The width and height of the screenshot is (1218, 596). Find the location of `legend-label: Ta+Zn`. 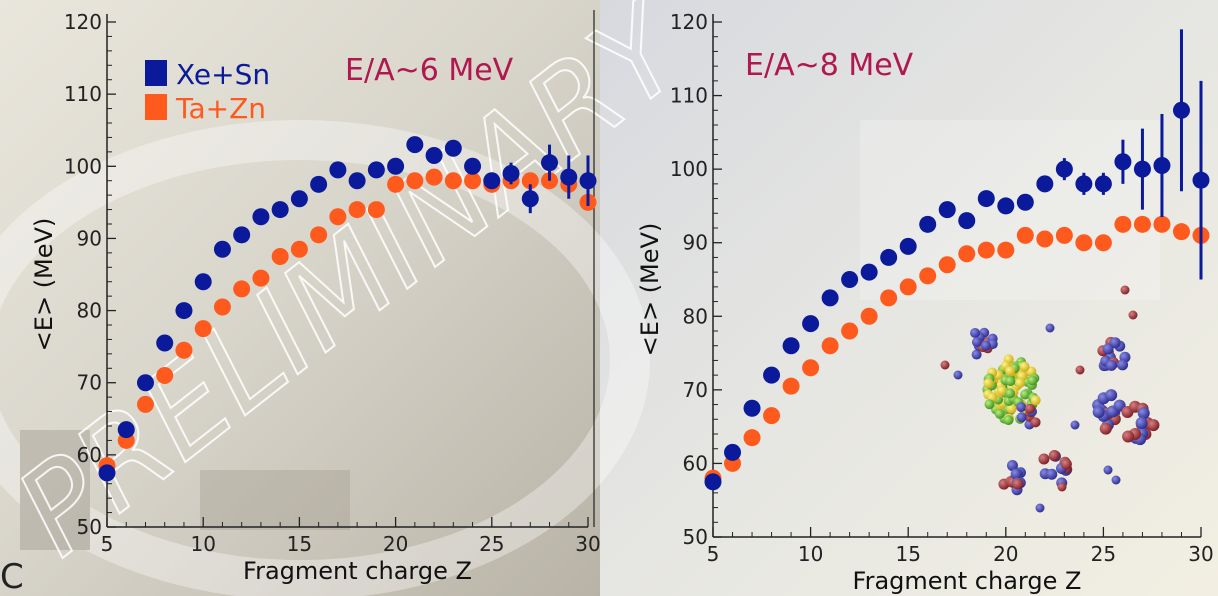

legend-label: Ta+Zn is located at coordinates (220, 108).